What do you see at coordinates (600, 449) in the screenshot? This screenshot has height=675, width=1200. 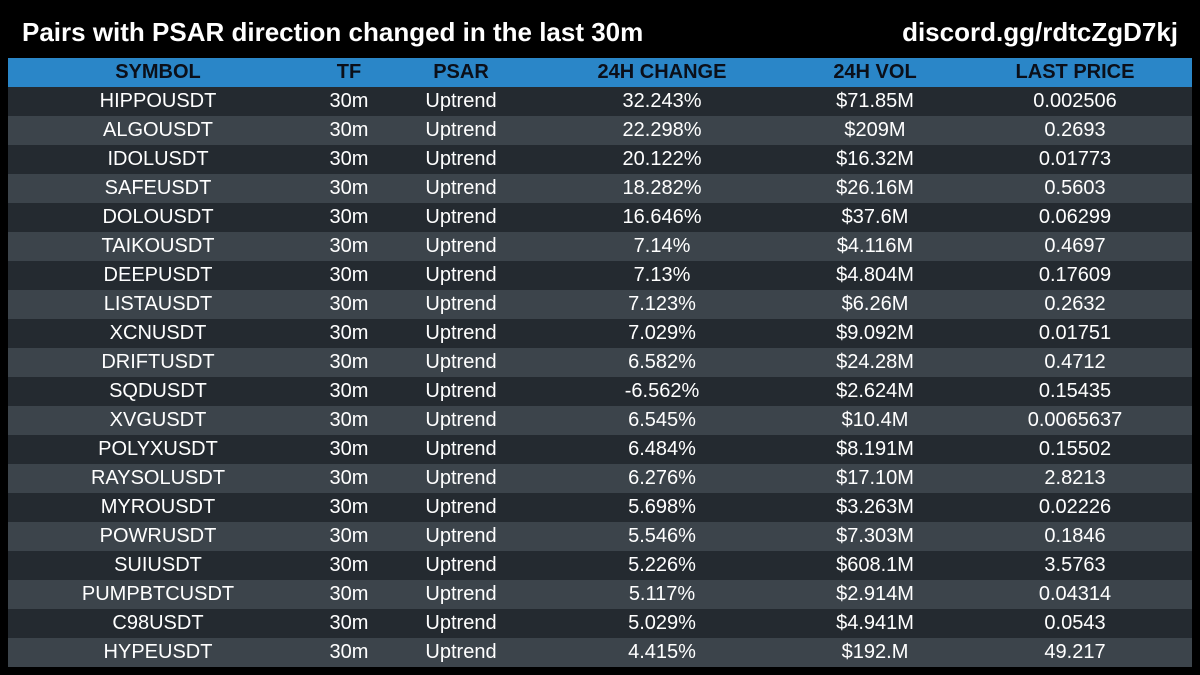 I see `table-row: POLYXUSDT 30m Uptrend 6.484% $8.191M 0.15502` at bounding box center [600, 449].